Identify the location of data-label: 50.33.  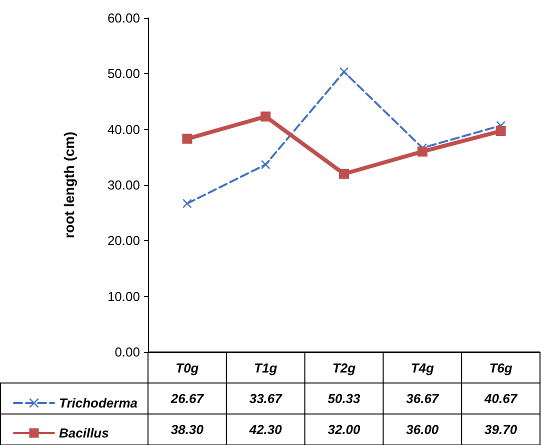
(345, 398).